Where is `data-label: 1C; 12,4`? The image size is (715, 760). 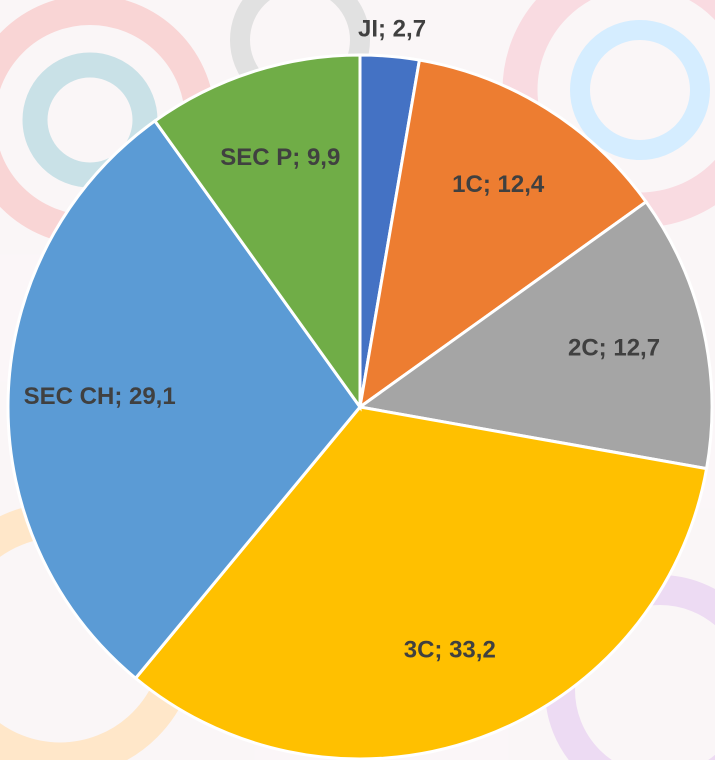
data-label: 1C; 12,4 is located at coordinates (498, 185).